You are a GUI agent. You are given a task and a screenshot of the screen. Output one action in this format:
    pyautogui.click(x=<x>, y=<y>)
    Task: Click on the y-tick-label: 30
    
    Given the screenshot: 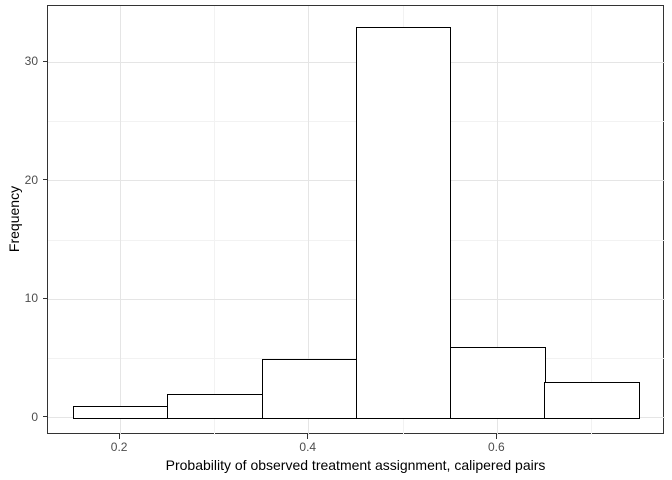 What is the action you would take?
    pyautogui.click(x=31, y=61)
    